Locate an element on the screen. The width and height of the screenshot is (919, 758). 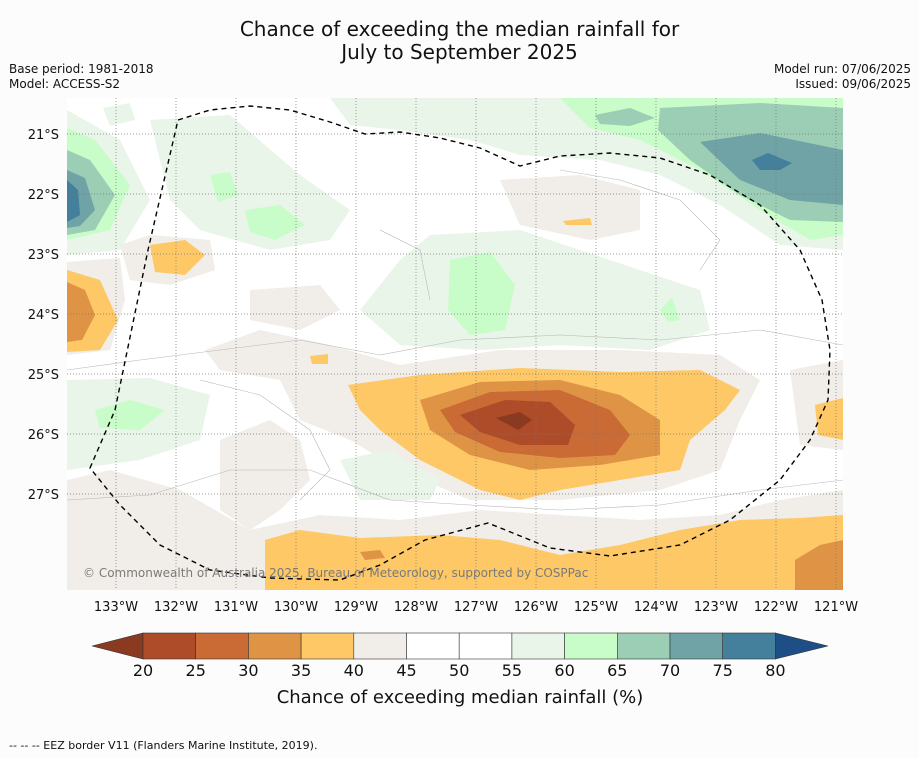
lon-label: 129°W is located at coordinates (356, 607).